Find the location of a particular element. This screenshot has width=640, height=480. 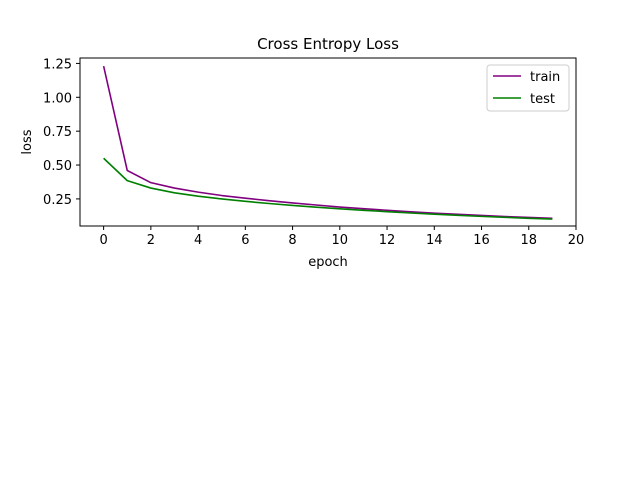

x-tick-label: 8 is located at coordinates (292, 240).